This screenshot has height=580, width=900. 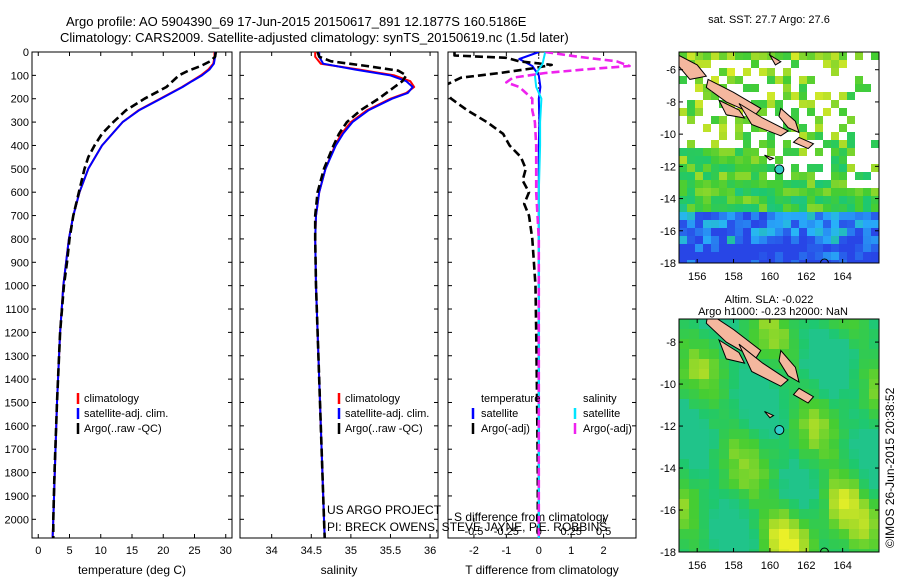 I want to click on x-tick-label: 160, so click(x=770, y=566).